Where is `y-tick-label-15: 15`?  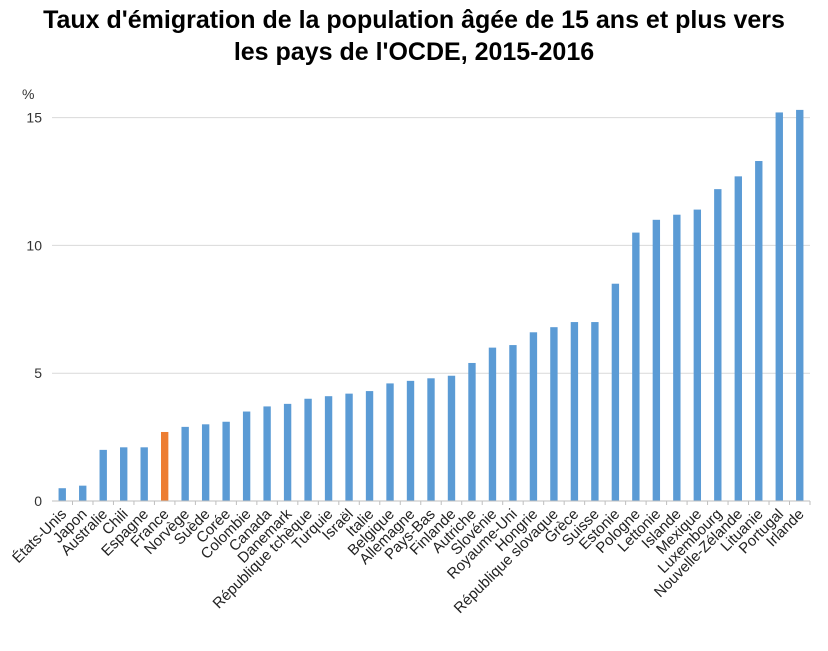
y-tick-label-15: 15 is located at coordinates (34, 118).